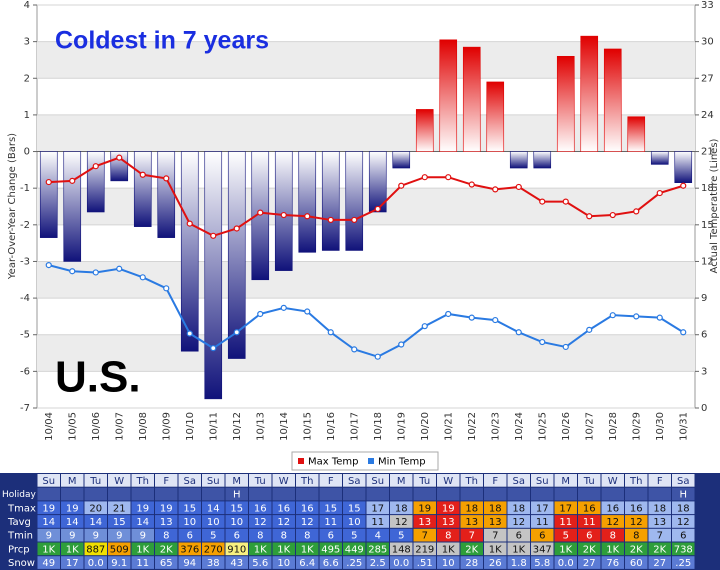 Image resolution: width=720 pixels, height=570 pixels. Describe the element at coordinates (283, 549) in the screenshot. I see `cell-value: 1K` at that location.